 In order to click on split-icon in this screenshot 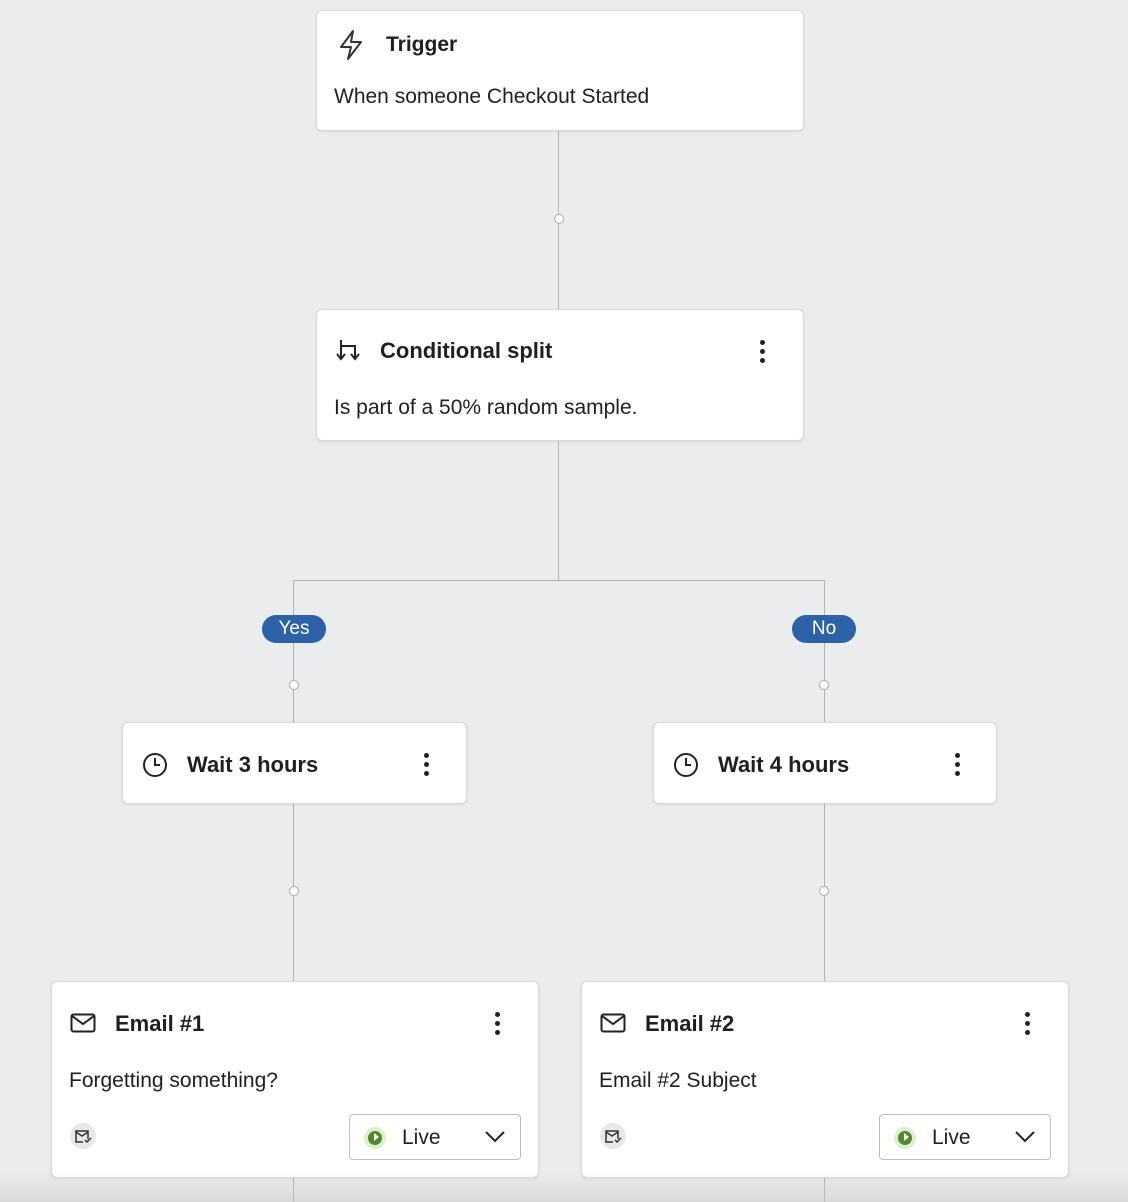, I will do `click(348, 350)`.